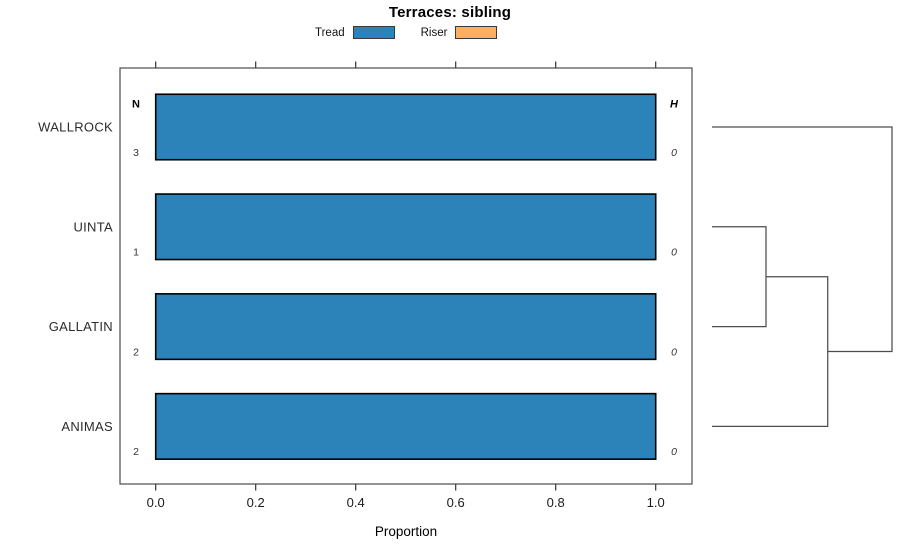 The height and width of the screenshot is (560, 900). What do you see at coordinates (356, 502) in the screenshot?
I see `x-tick-label: 0.4` at bounding box center [356, 502].